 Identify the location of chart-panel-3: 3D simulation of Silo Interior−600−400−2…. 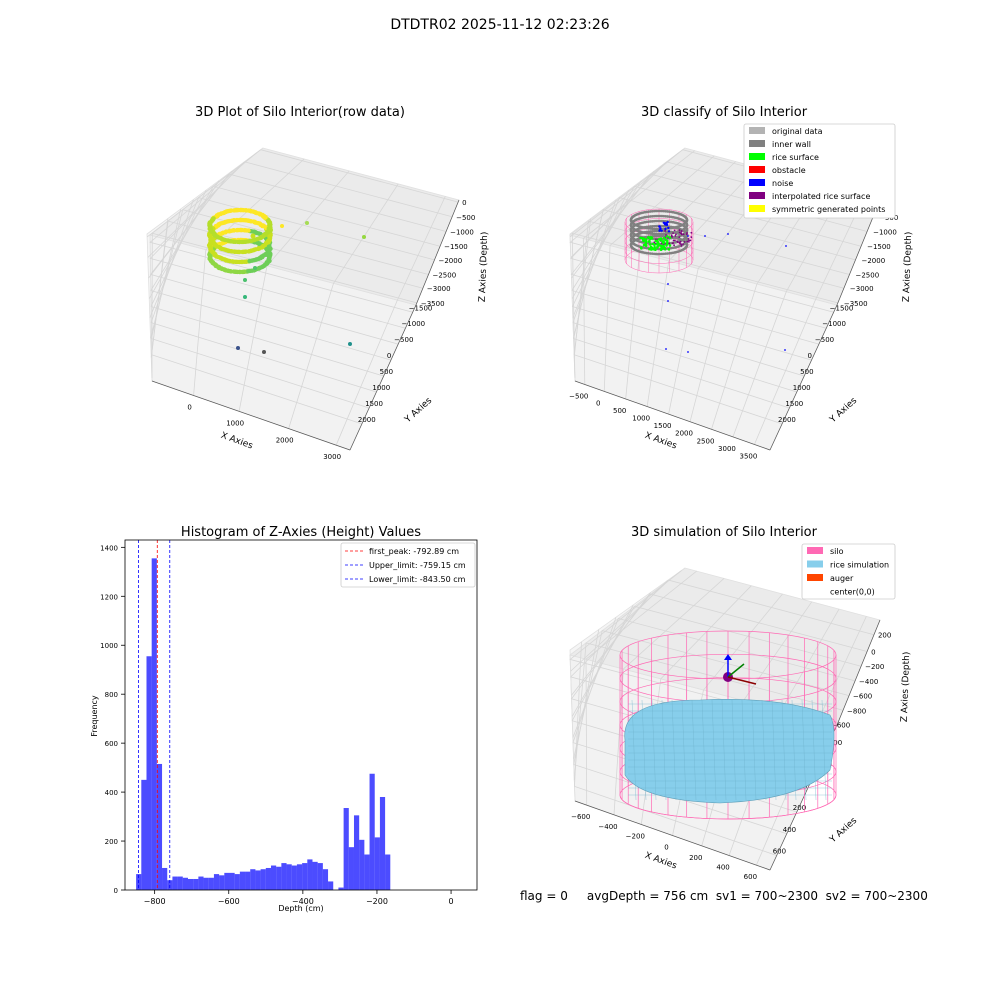
(741, 703).